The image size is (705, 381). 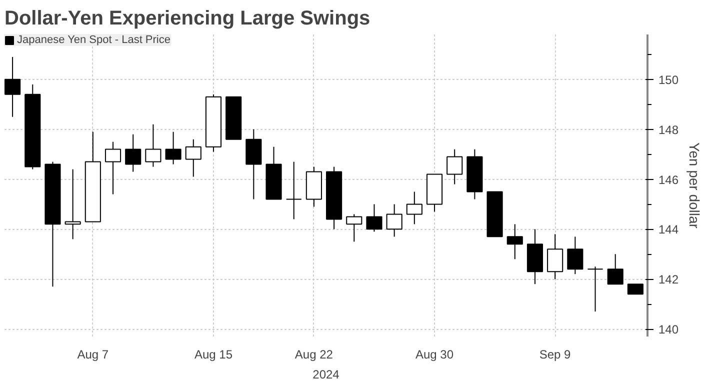 I want to click on legend-label: Japanese Yen Spot - Last Price, so click(x=93, y=40).